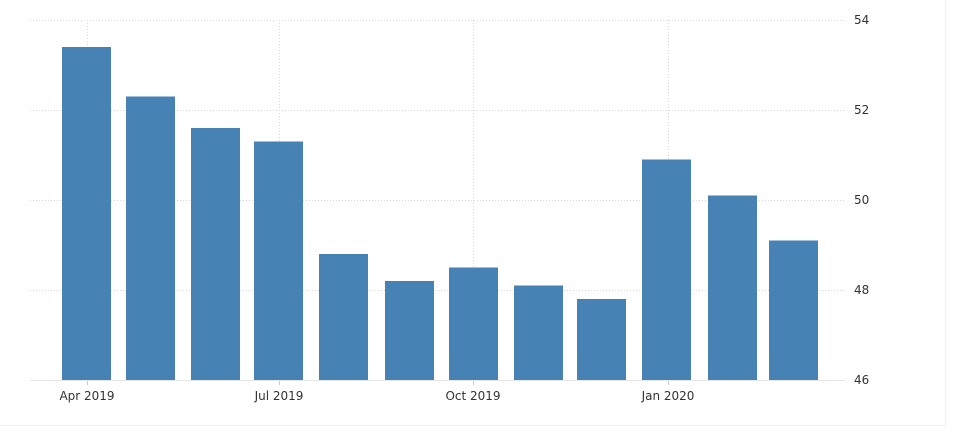 The height and width of the screenshot is (442, 954). Describe the element at coordinates (601, 339) in the screenshot. I see `bar: Dec 2019: 47.8` at that location.